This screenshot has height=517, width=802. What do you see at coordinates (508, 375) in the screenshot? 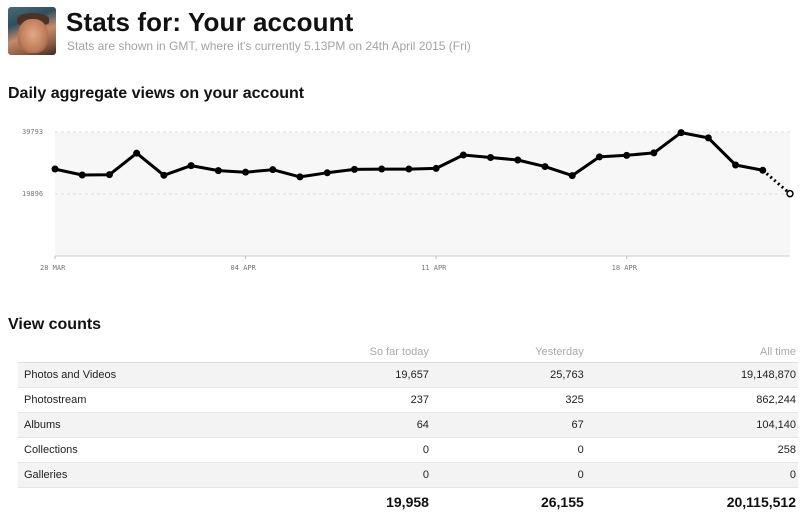
I see `yesterday-count: 25,763` at bounding box center [508, 375].